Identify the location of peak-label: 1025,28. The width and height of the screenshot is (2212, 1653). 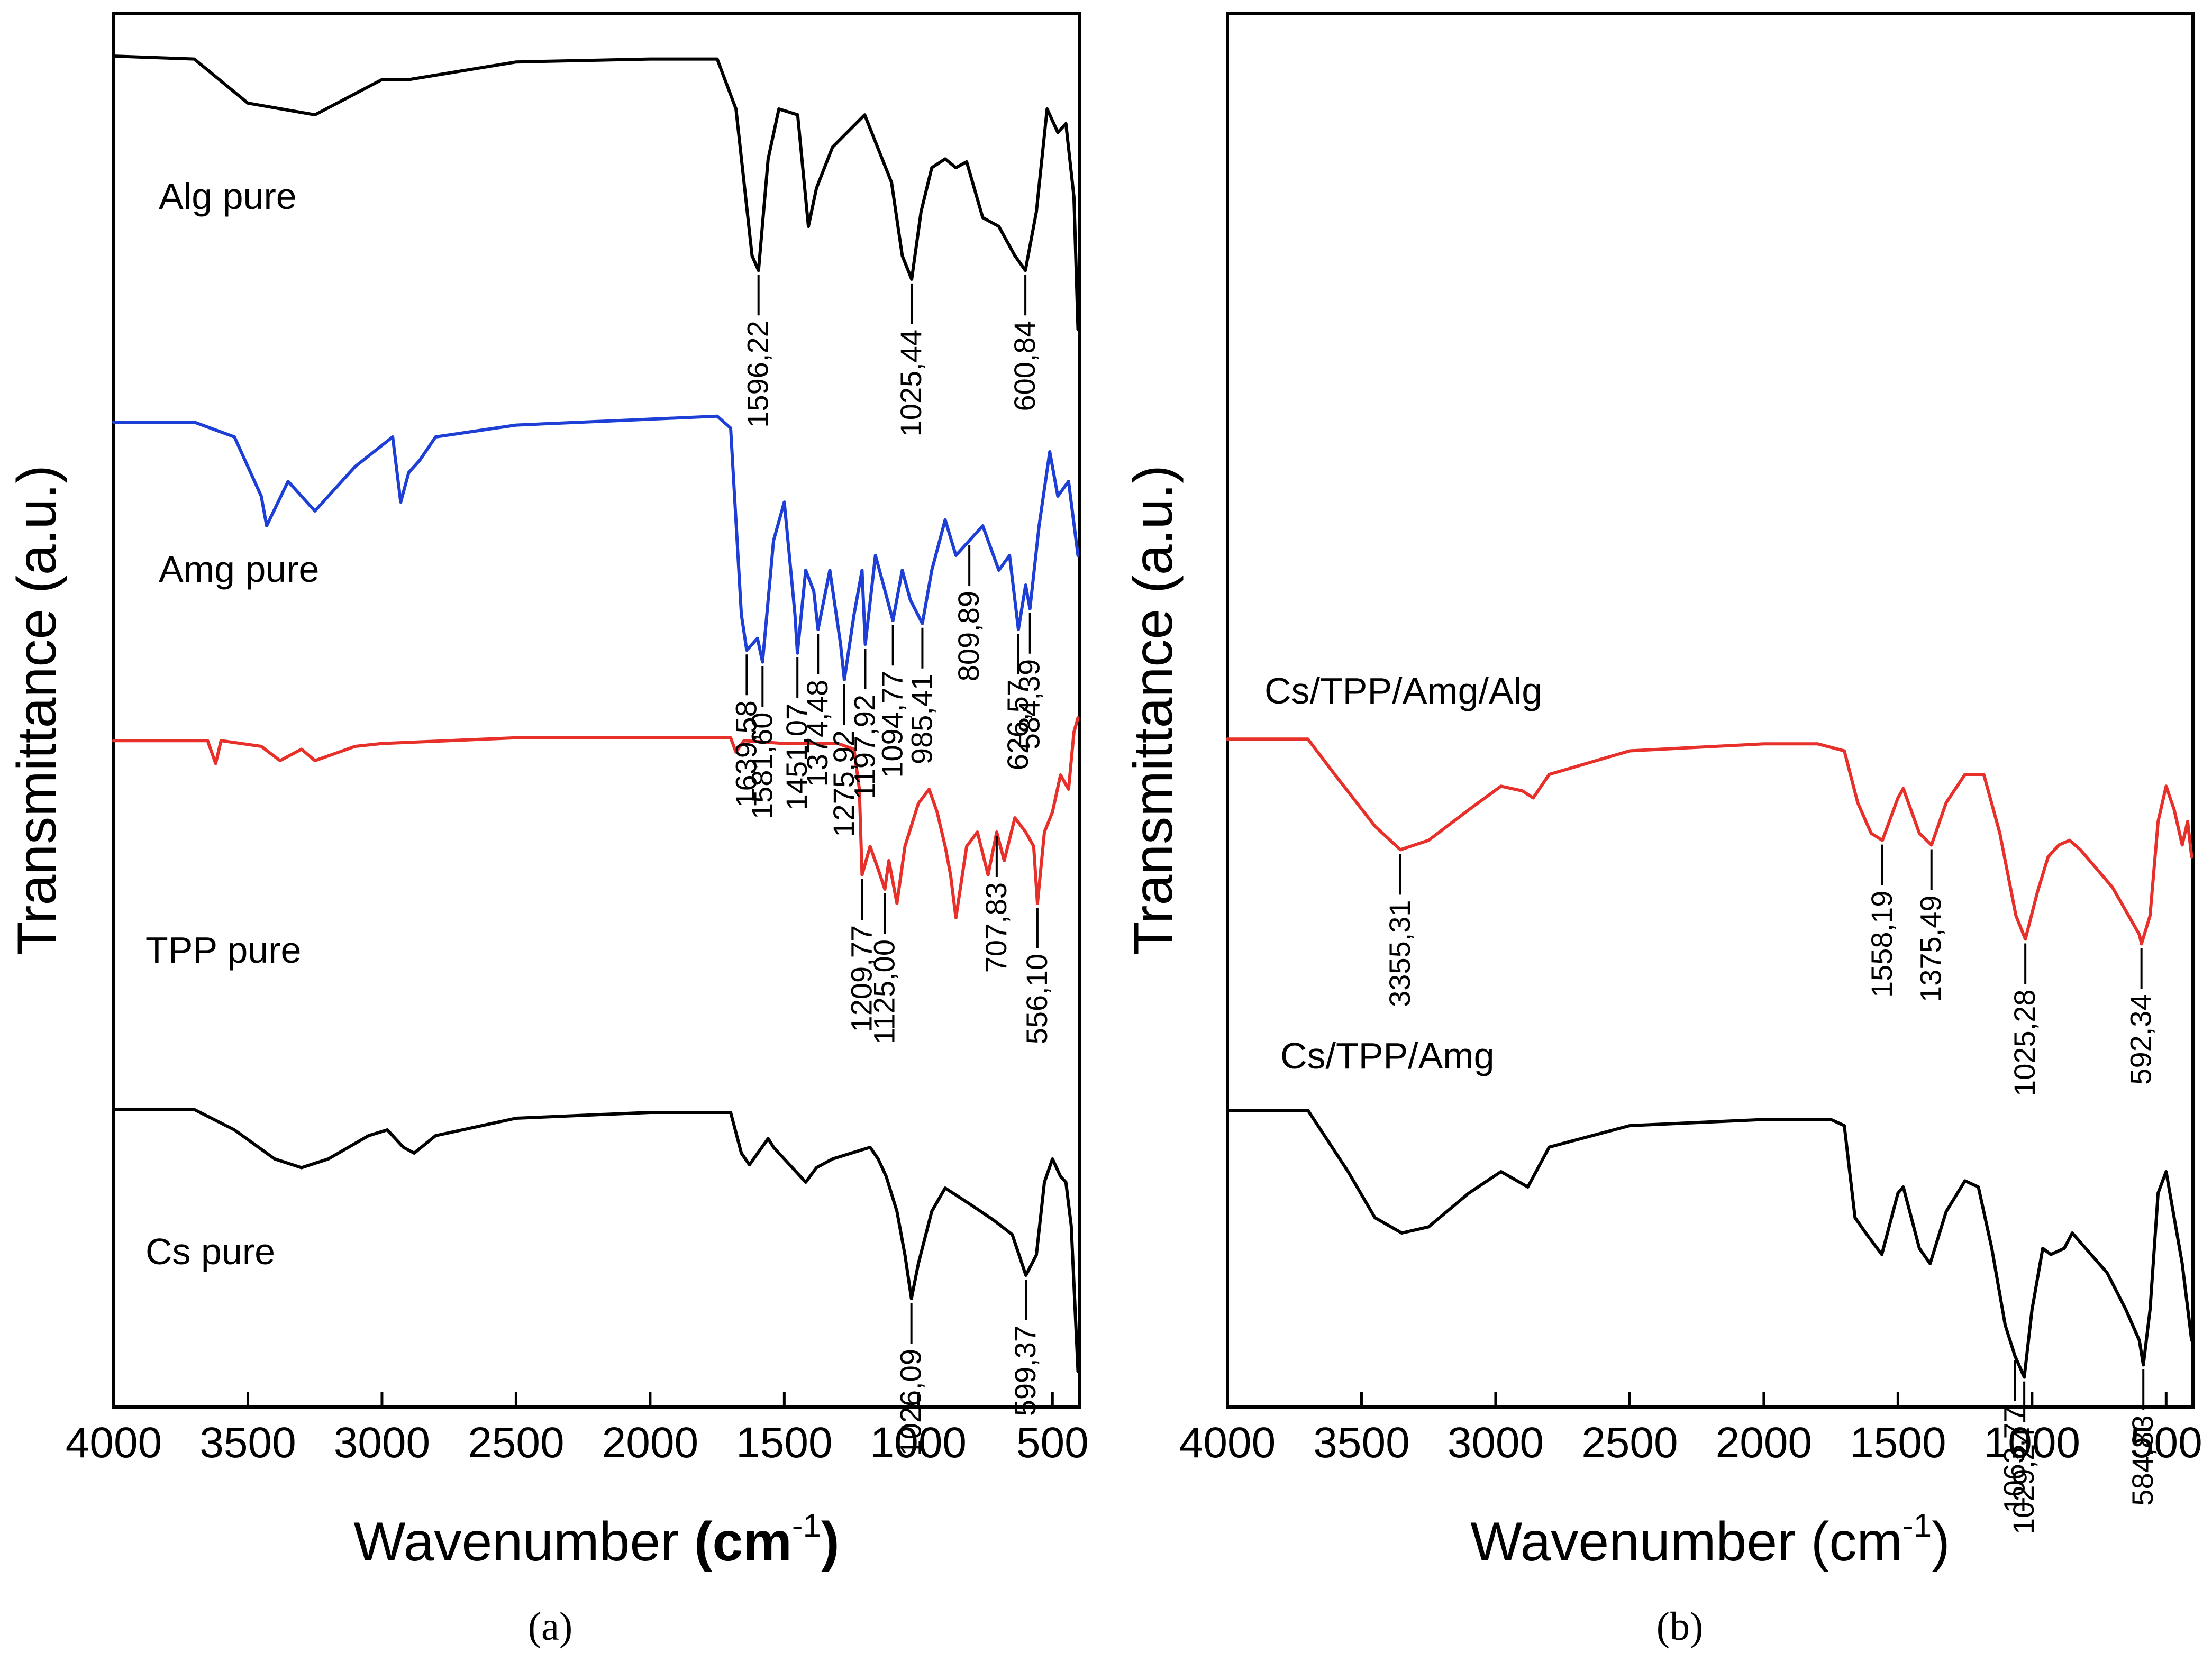
(2024, 1043).